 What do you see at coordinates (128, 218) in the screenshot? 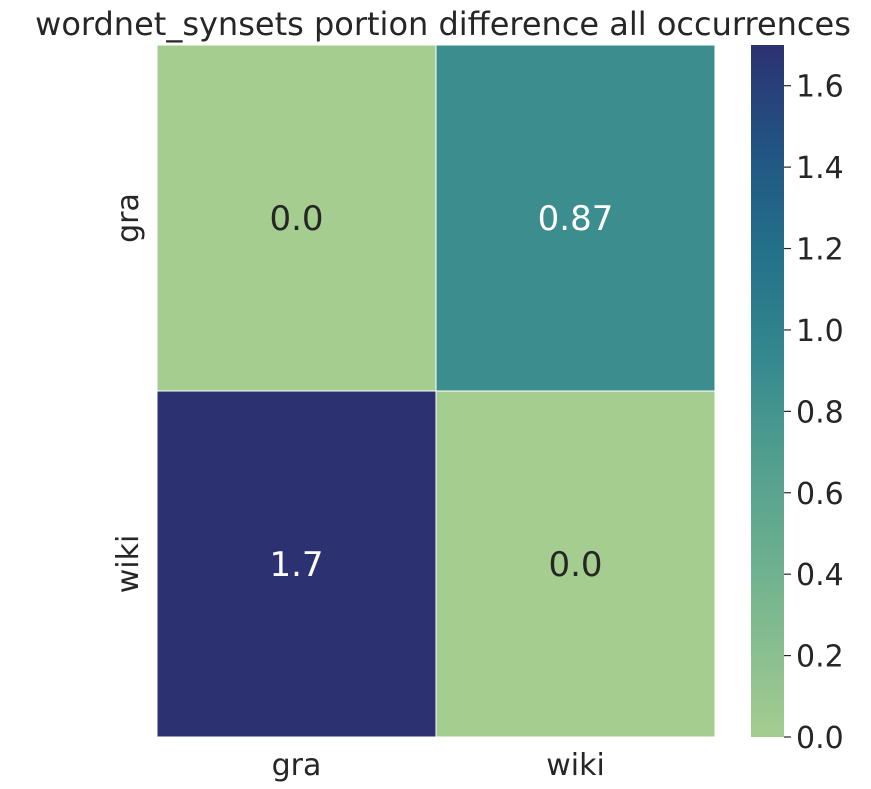
I see `y-tick-label: gra` at bounding box center [128, 218].